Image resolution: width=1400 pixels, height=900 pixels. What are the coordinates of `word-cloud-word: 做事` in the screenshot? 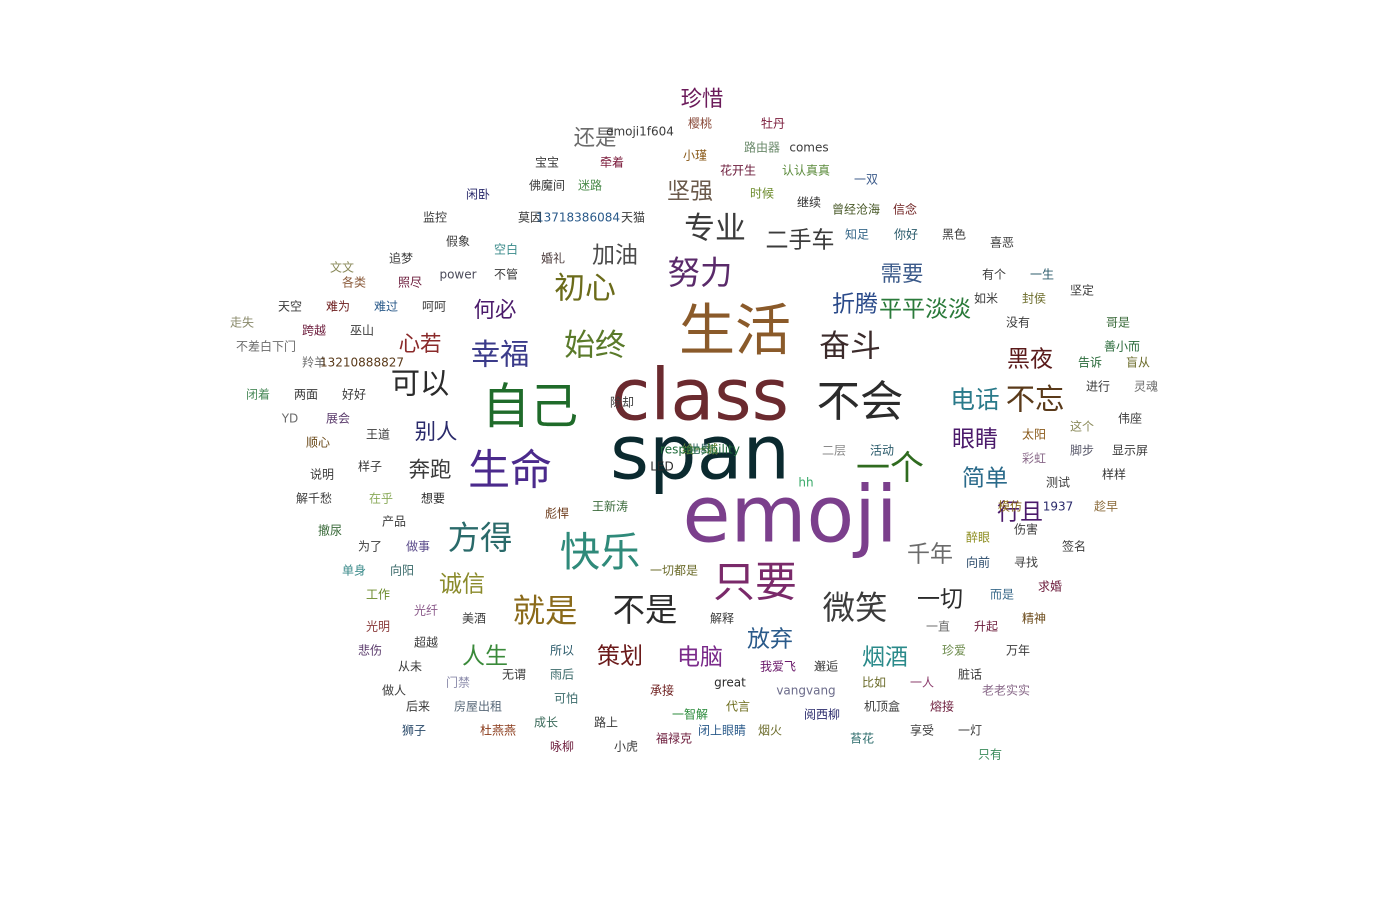 It's located at (418, 546).